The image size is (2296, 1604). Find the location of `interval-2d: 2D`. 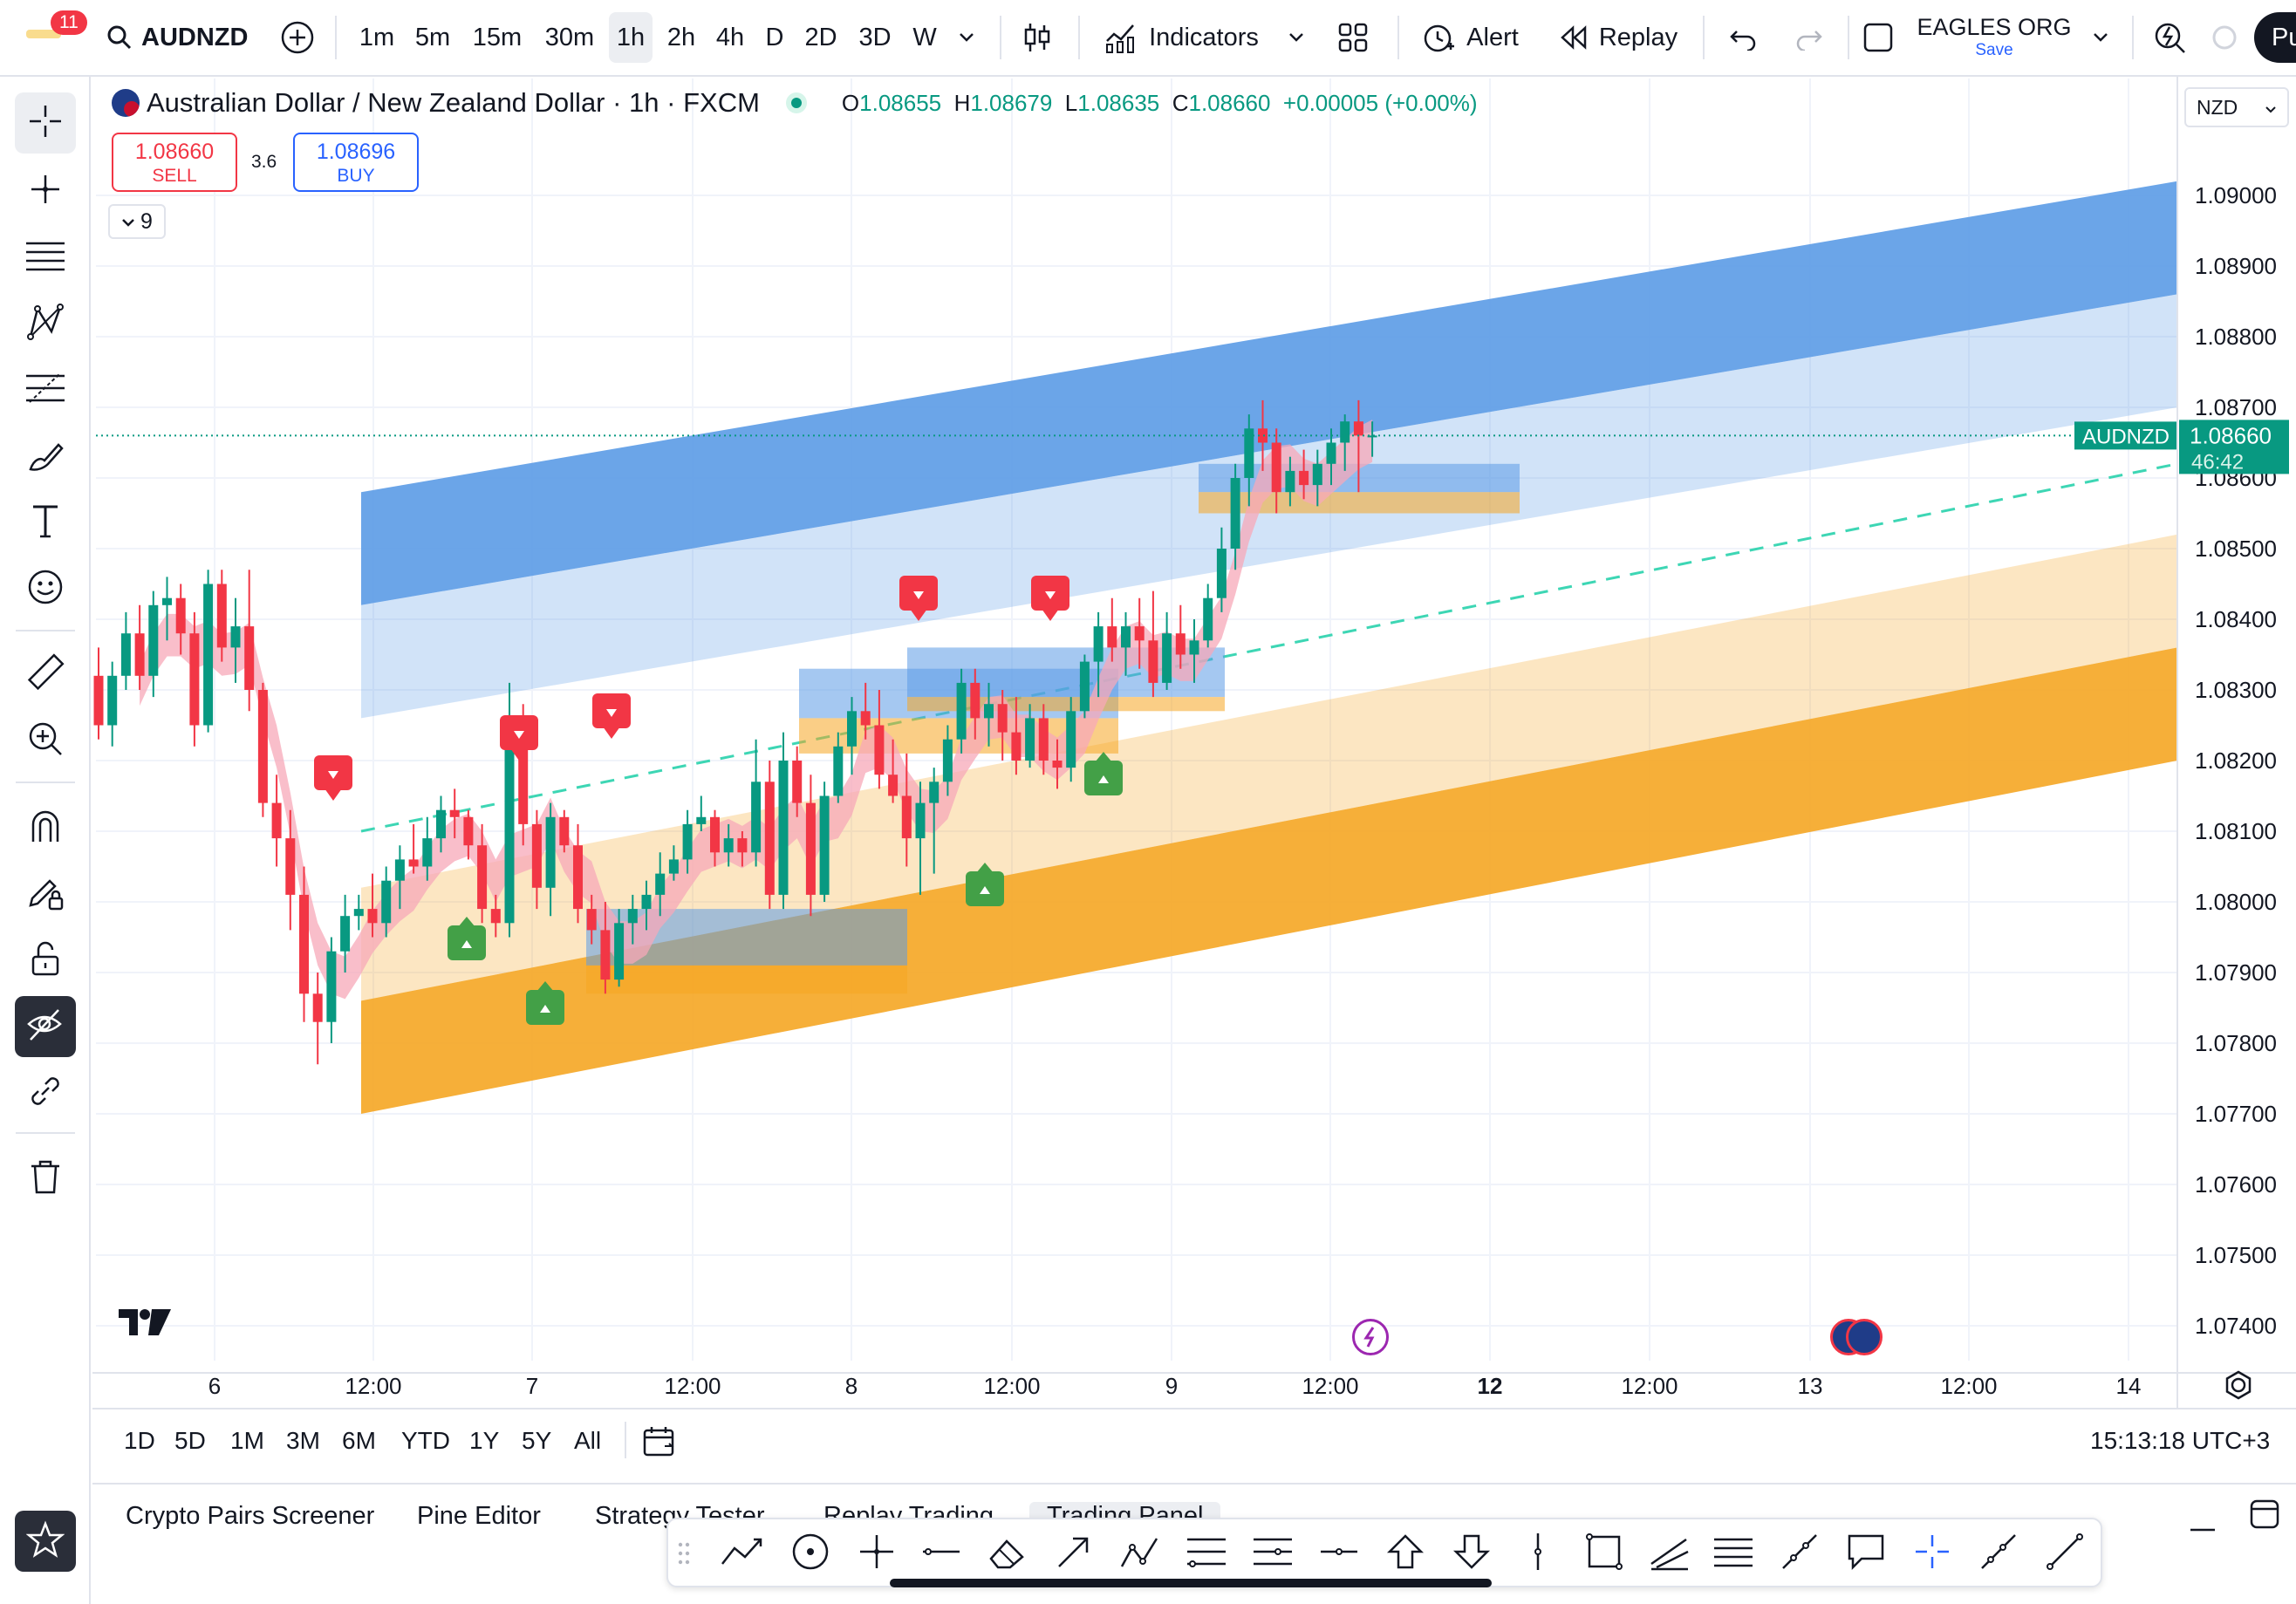

interval-2d: 2D is located at coordinates (820, 37).